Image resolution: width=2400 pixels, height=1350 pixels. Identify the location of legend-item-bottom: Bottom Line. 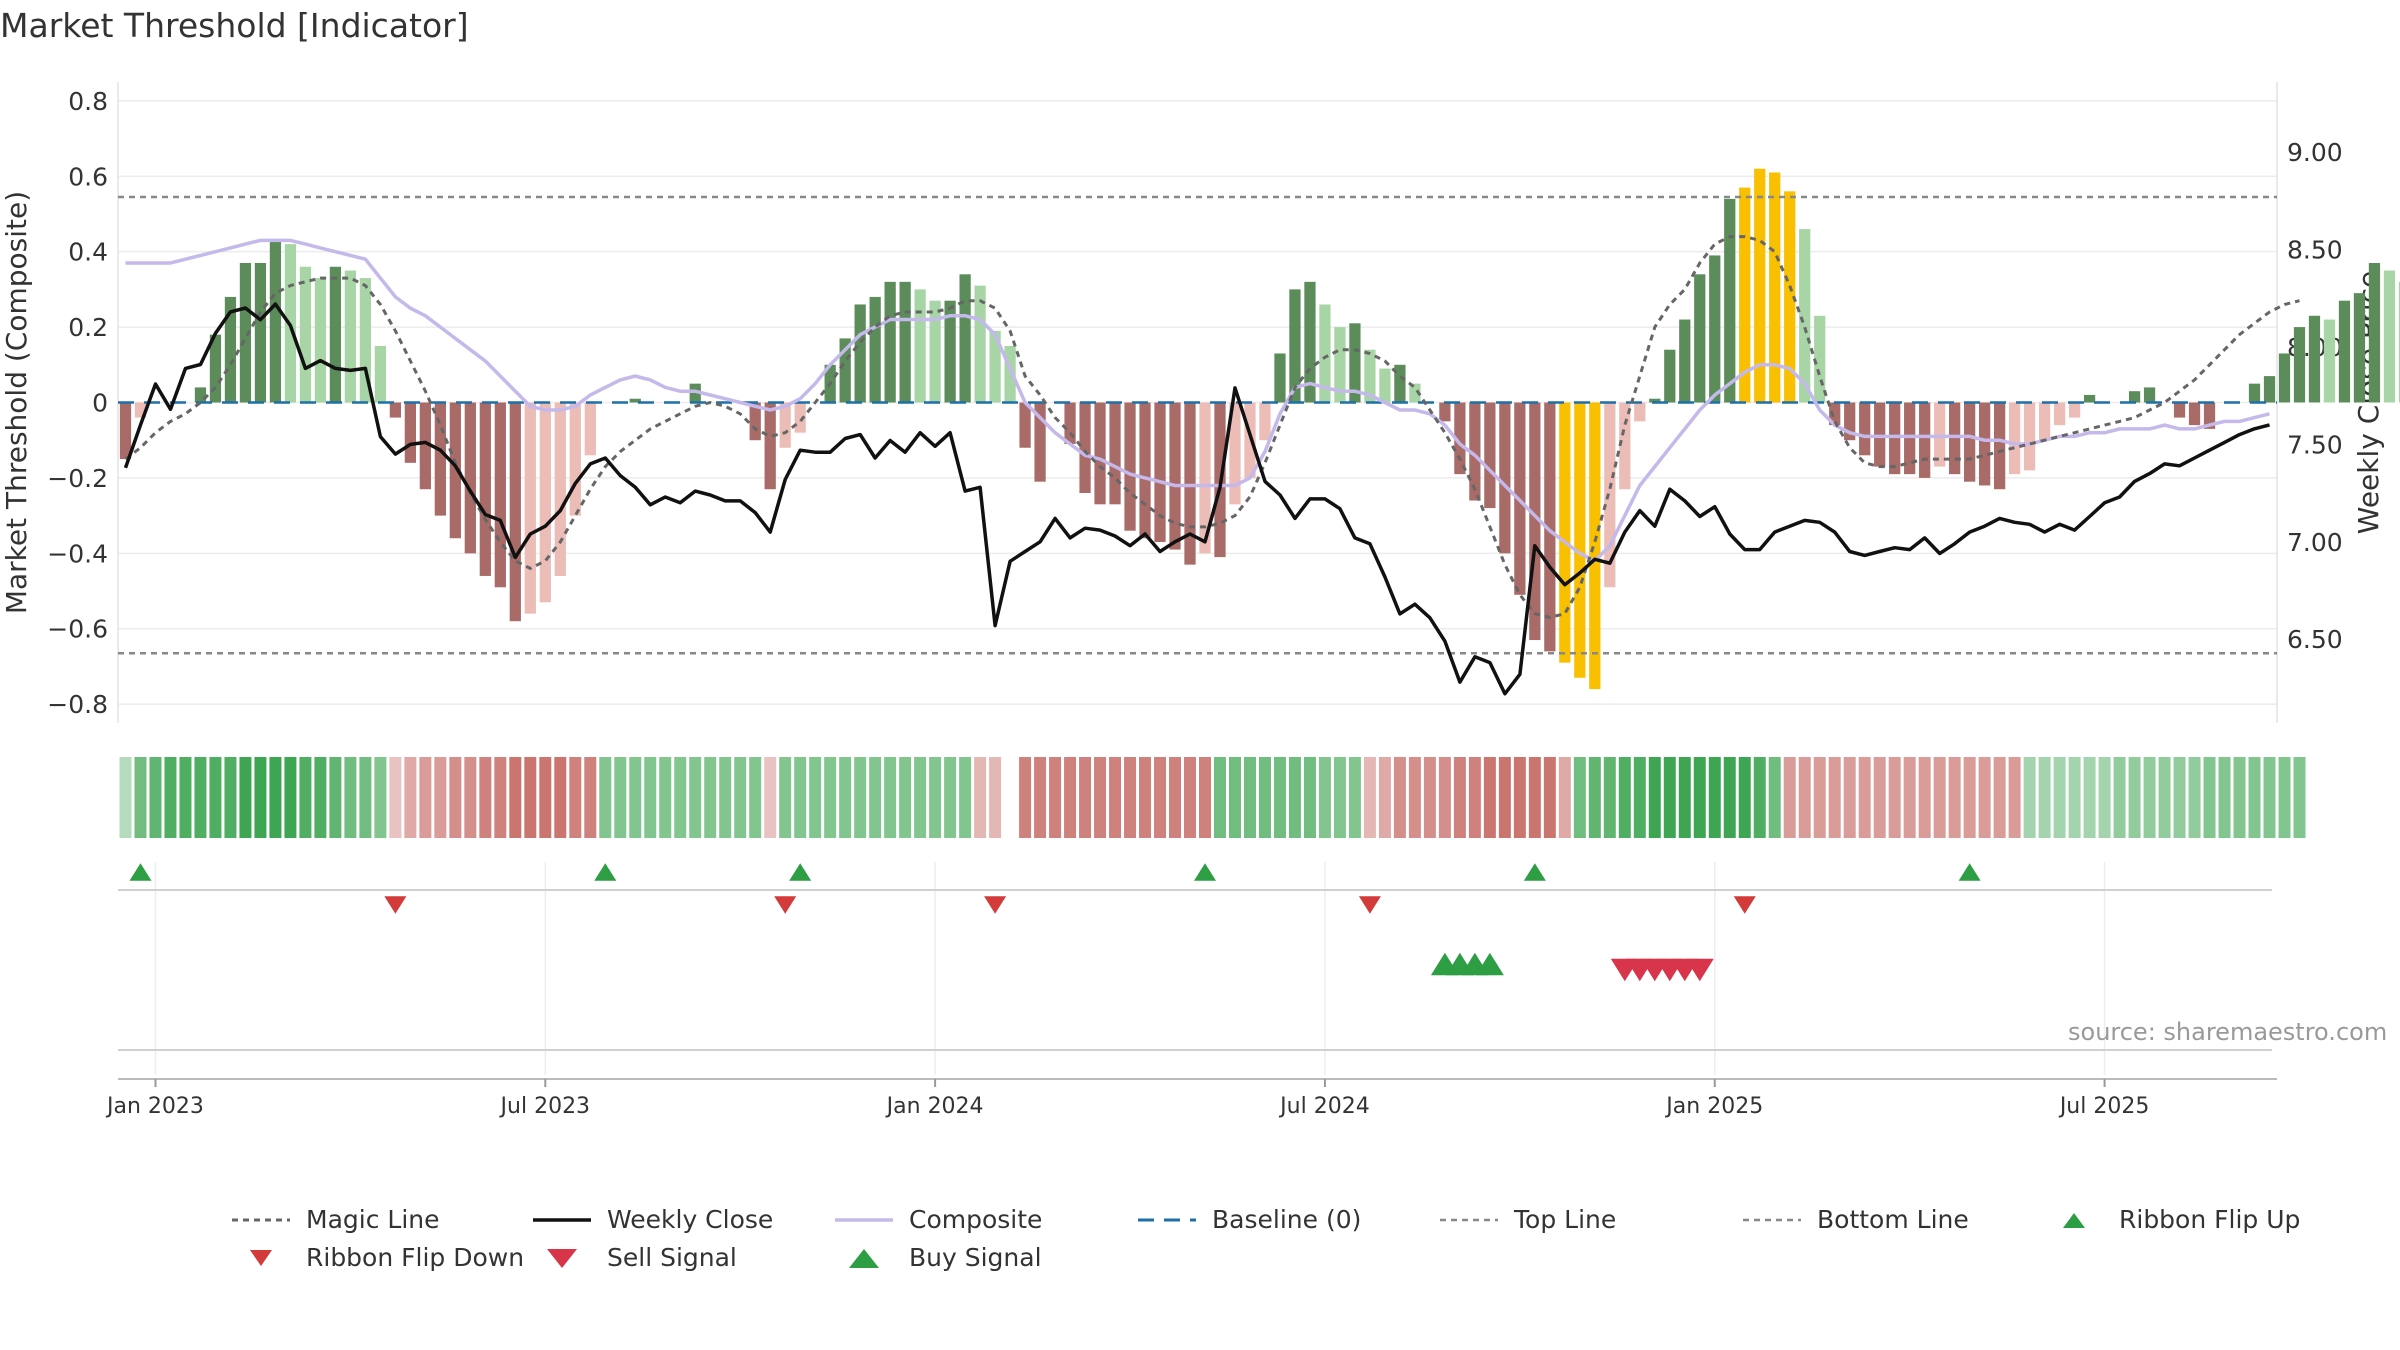
(1855, 1219).